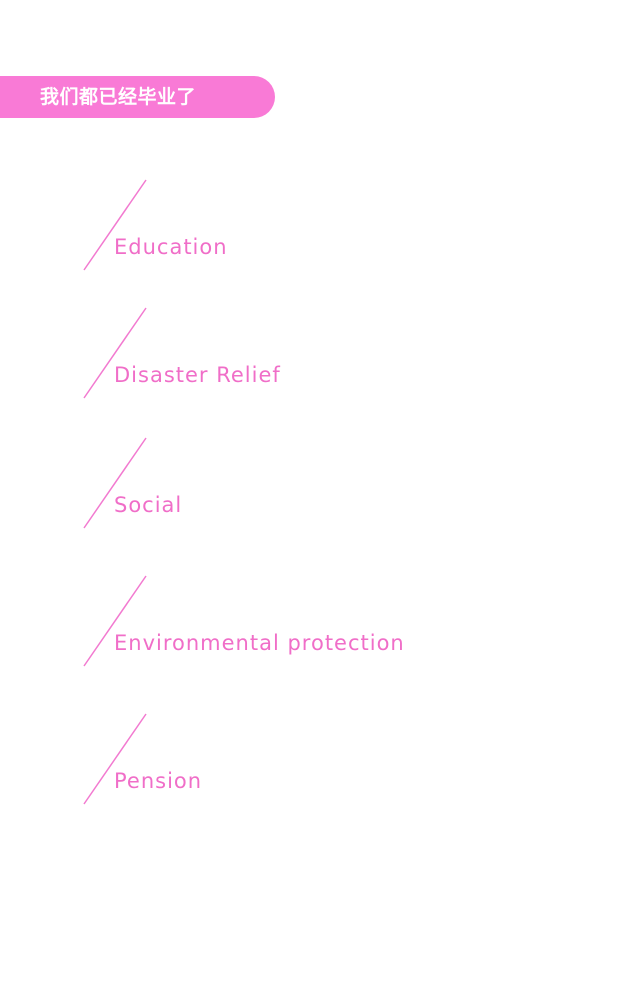 Image resolution: width=640 pixels, height=1008 pixels. I want to click on category-label: Pension, so click(158, 781).